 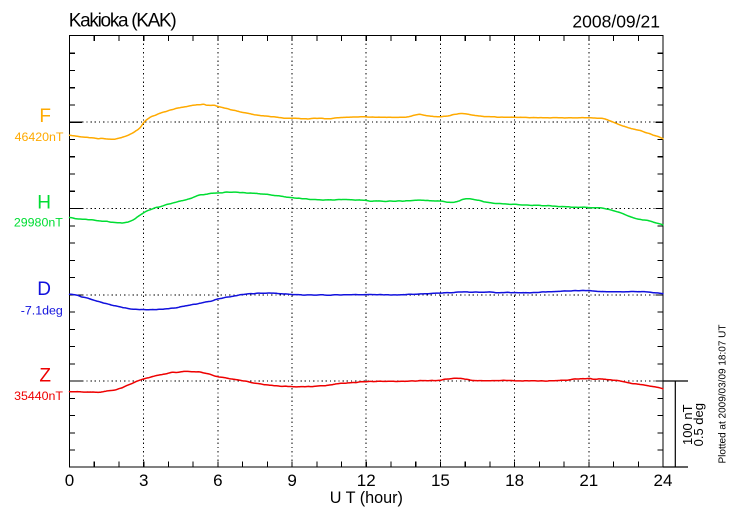 What do you see at coordinates (291, 480) in the screenshot?
I see `svg-text: 9` at bounding box center [291, 480].